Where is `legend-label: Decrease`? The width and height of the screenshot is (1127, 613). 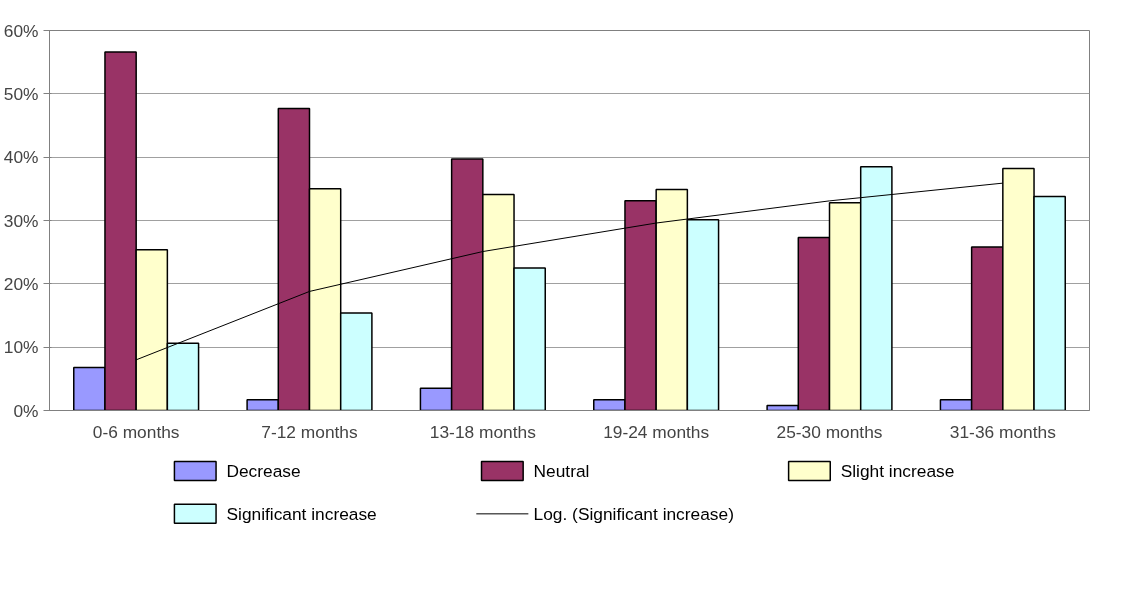 legend-label: Decrease is located at coordinates (263, 471).